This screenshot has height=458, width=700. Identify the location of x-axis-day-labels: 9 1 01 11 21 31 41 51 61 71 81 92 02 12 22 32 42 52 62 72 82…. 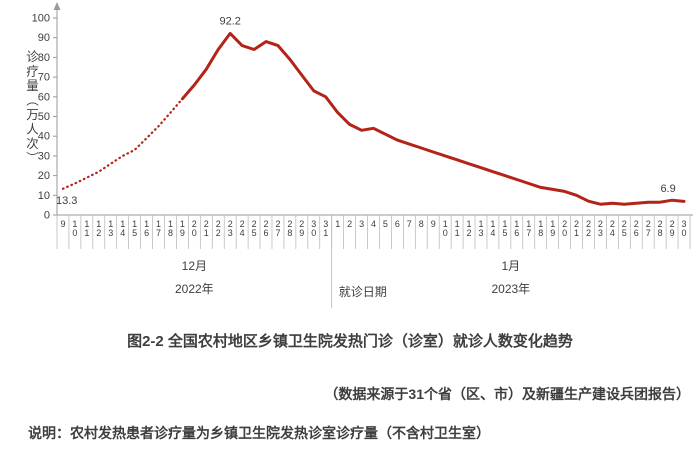
(373, 228).